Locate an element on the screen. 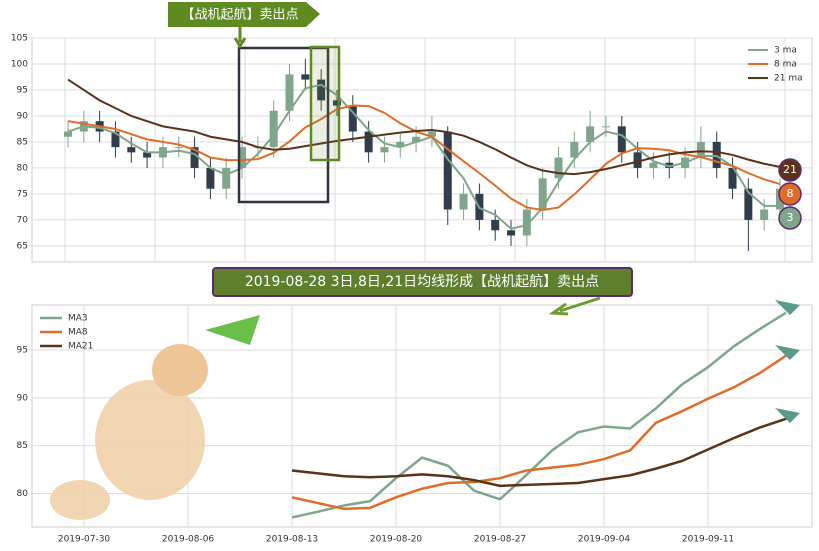  y-tick-label: 105 is located at coordinates (19, 39).